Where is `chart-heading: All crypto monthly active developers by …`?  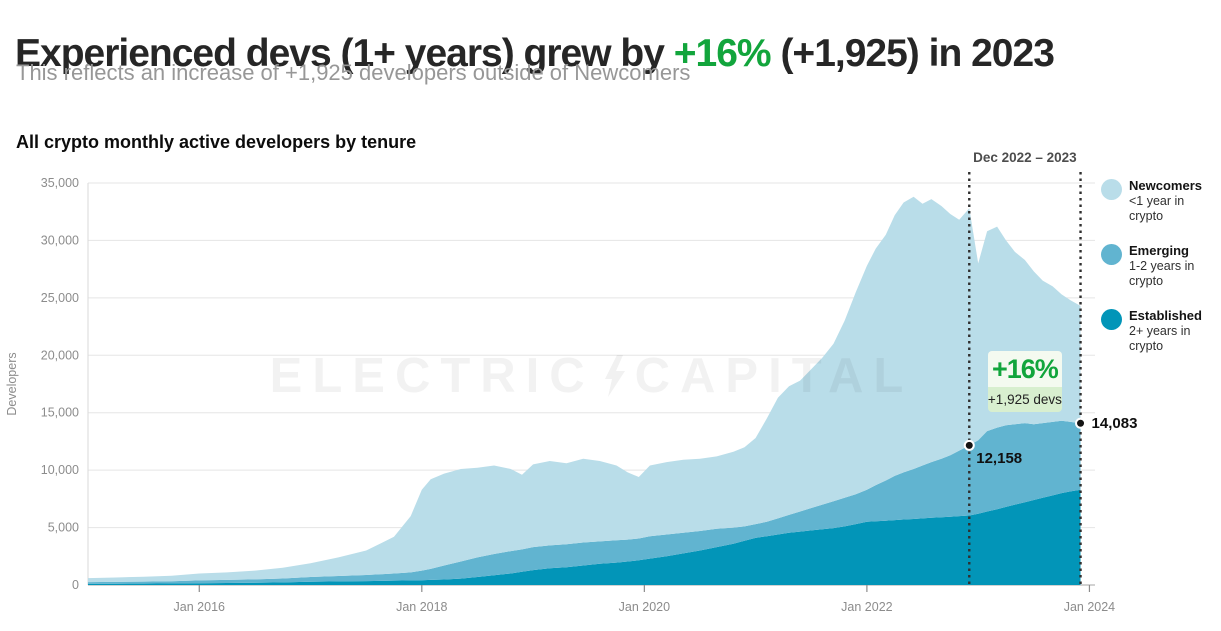
chart-heading: All crypto monthly active developers by … is located at coordinates (216, 142).